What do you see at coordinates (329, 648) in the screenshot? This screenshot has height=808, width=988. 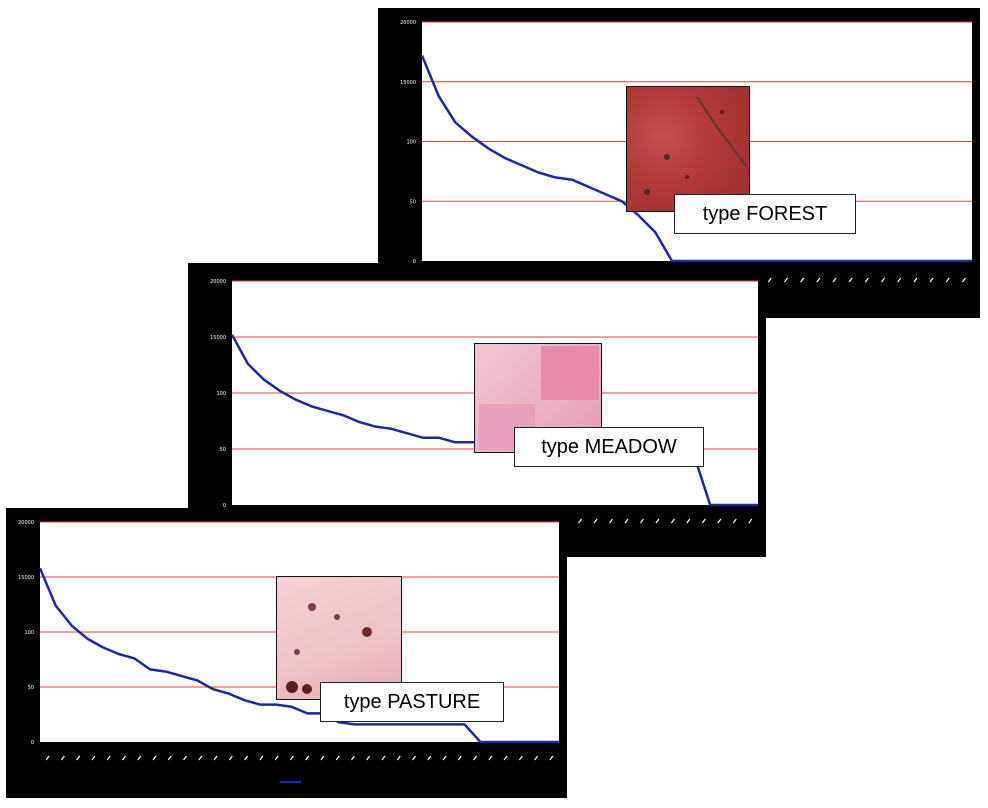 I see `pasture-texture-detail` at bounding box center [329, 648].